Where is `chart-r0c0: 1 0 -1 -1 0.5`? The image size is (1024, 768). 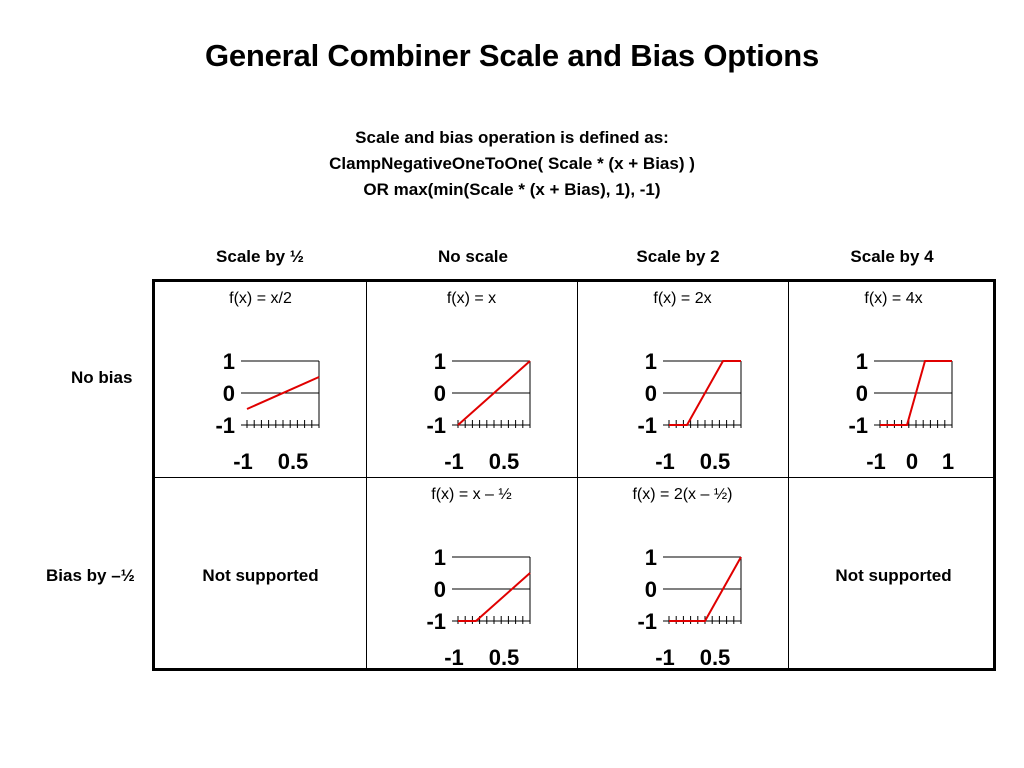
chart-r0c0: 1 0 -1 -1 0.5 is located at coordinates (267, 411).